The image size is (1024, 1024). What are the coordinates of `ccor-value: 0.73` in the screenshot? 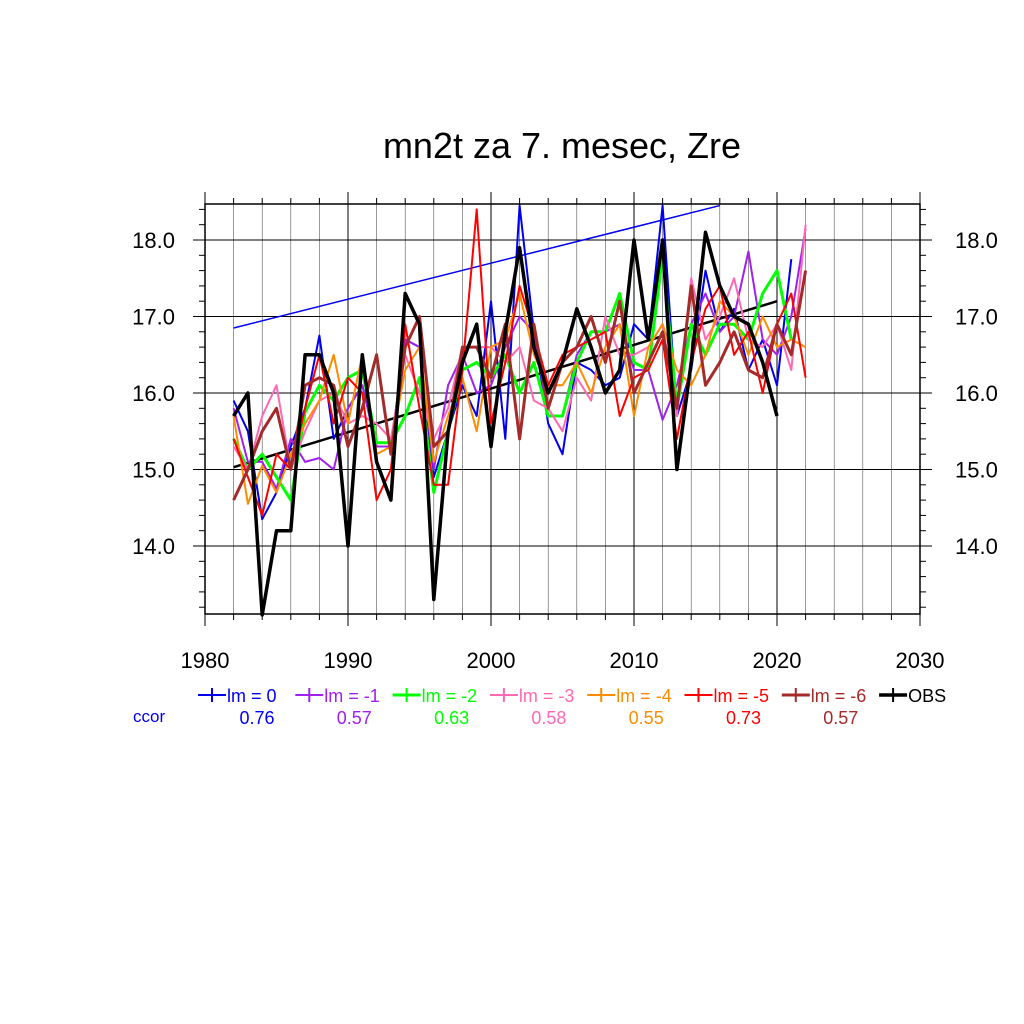 It's located at (743, 718).